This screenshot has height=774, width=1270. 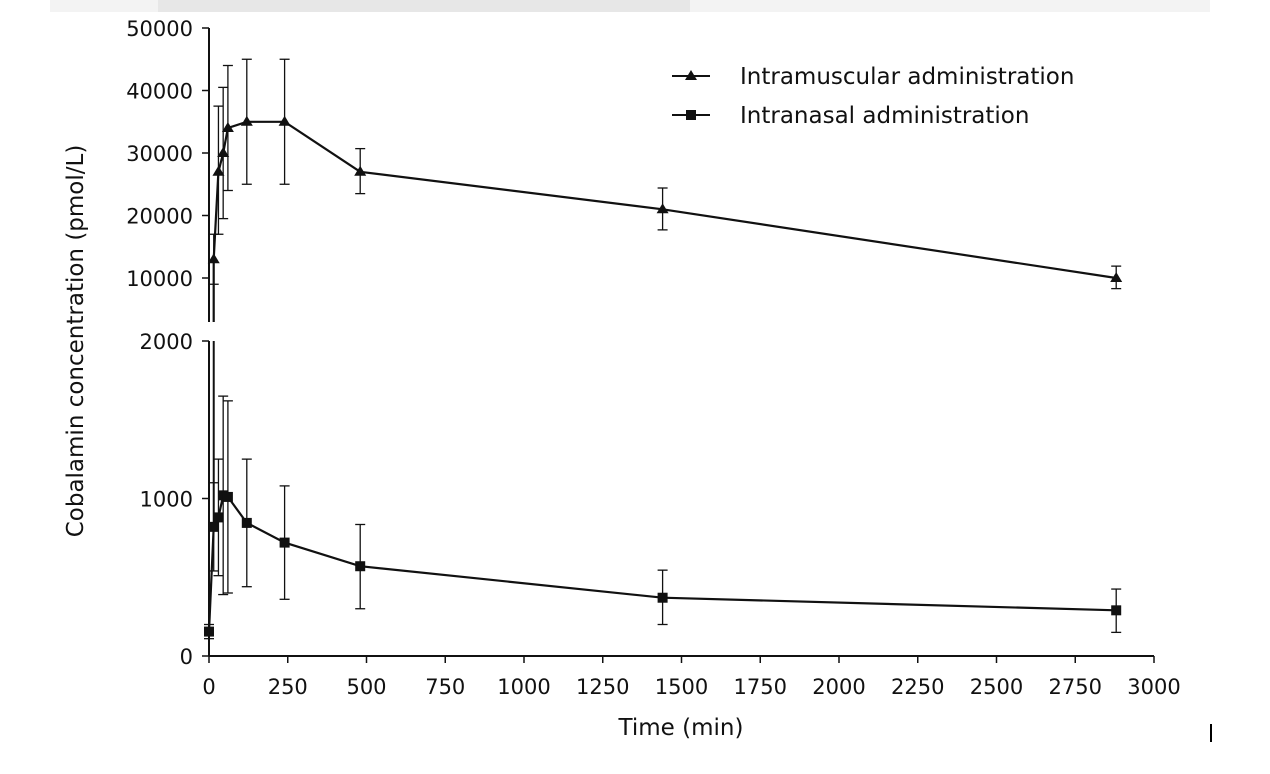 I want to click on x-tick-label: 1250, so click(x=602, y=687).